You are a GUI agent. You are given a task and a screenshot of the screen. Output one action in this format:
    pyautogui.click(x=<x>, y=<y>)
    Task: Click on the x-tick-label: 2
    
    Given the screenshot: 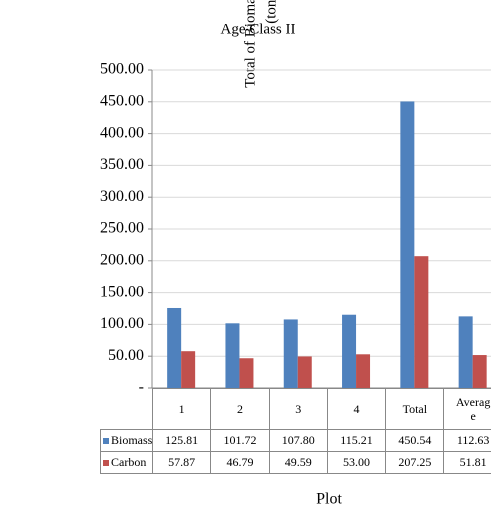 What is the action you would take?
    pyautogui.click(x=240, y=409)
    